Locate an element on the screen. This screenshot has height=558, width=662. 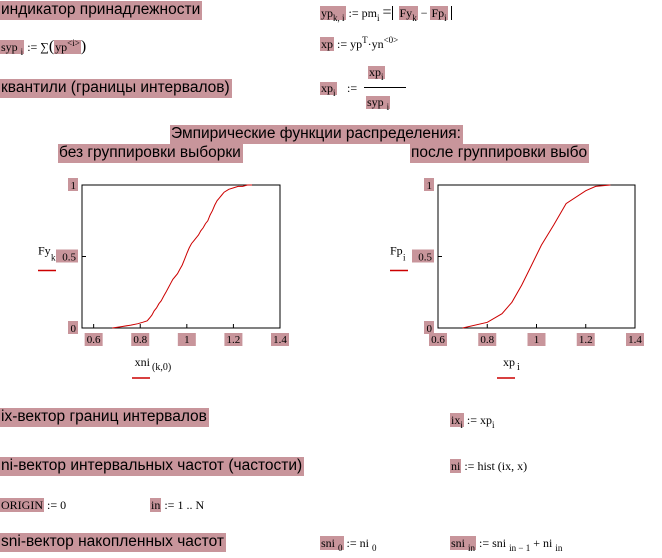
sniin-rhs: := sni is located at coordinates (493, 543).